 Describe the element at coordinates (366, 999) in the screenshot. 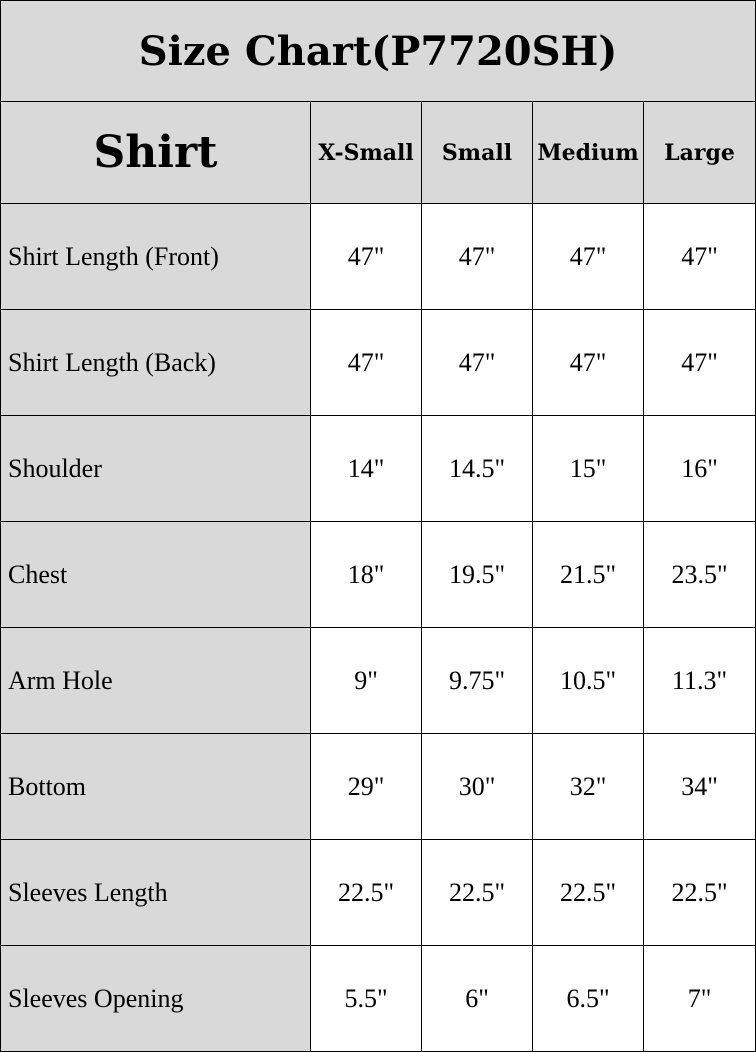

I see `measurement-cell: 5.5"` at that location.